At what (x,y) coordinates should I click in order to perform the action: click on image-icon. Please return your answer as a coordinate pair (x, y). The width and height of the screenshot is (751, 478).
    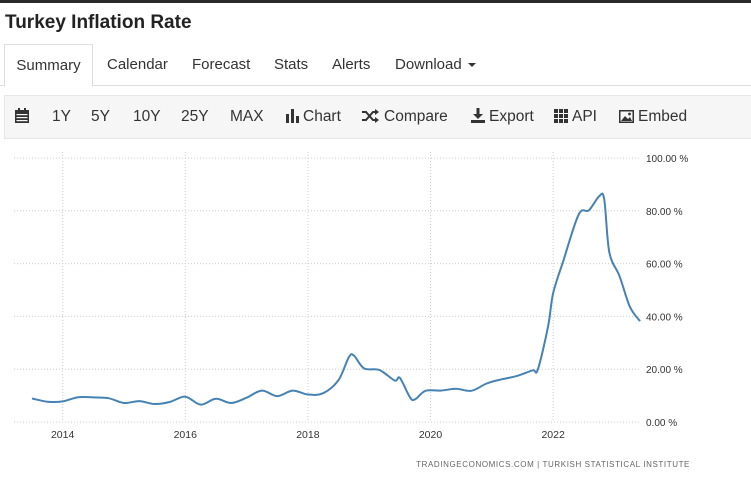
    Looking at the image, I should click on (626, 116).